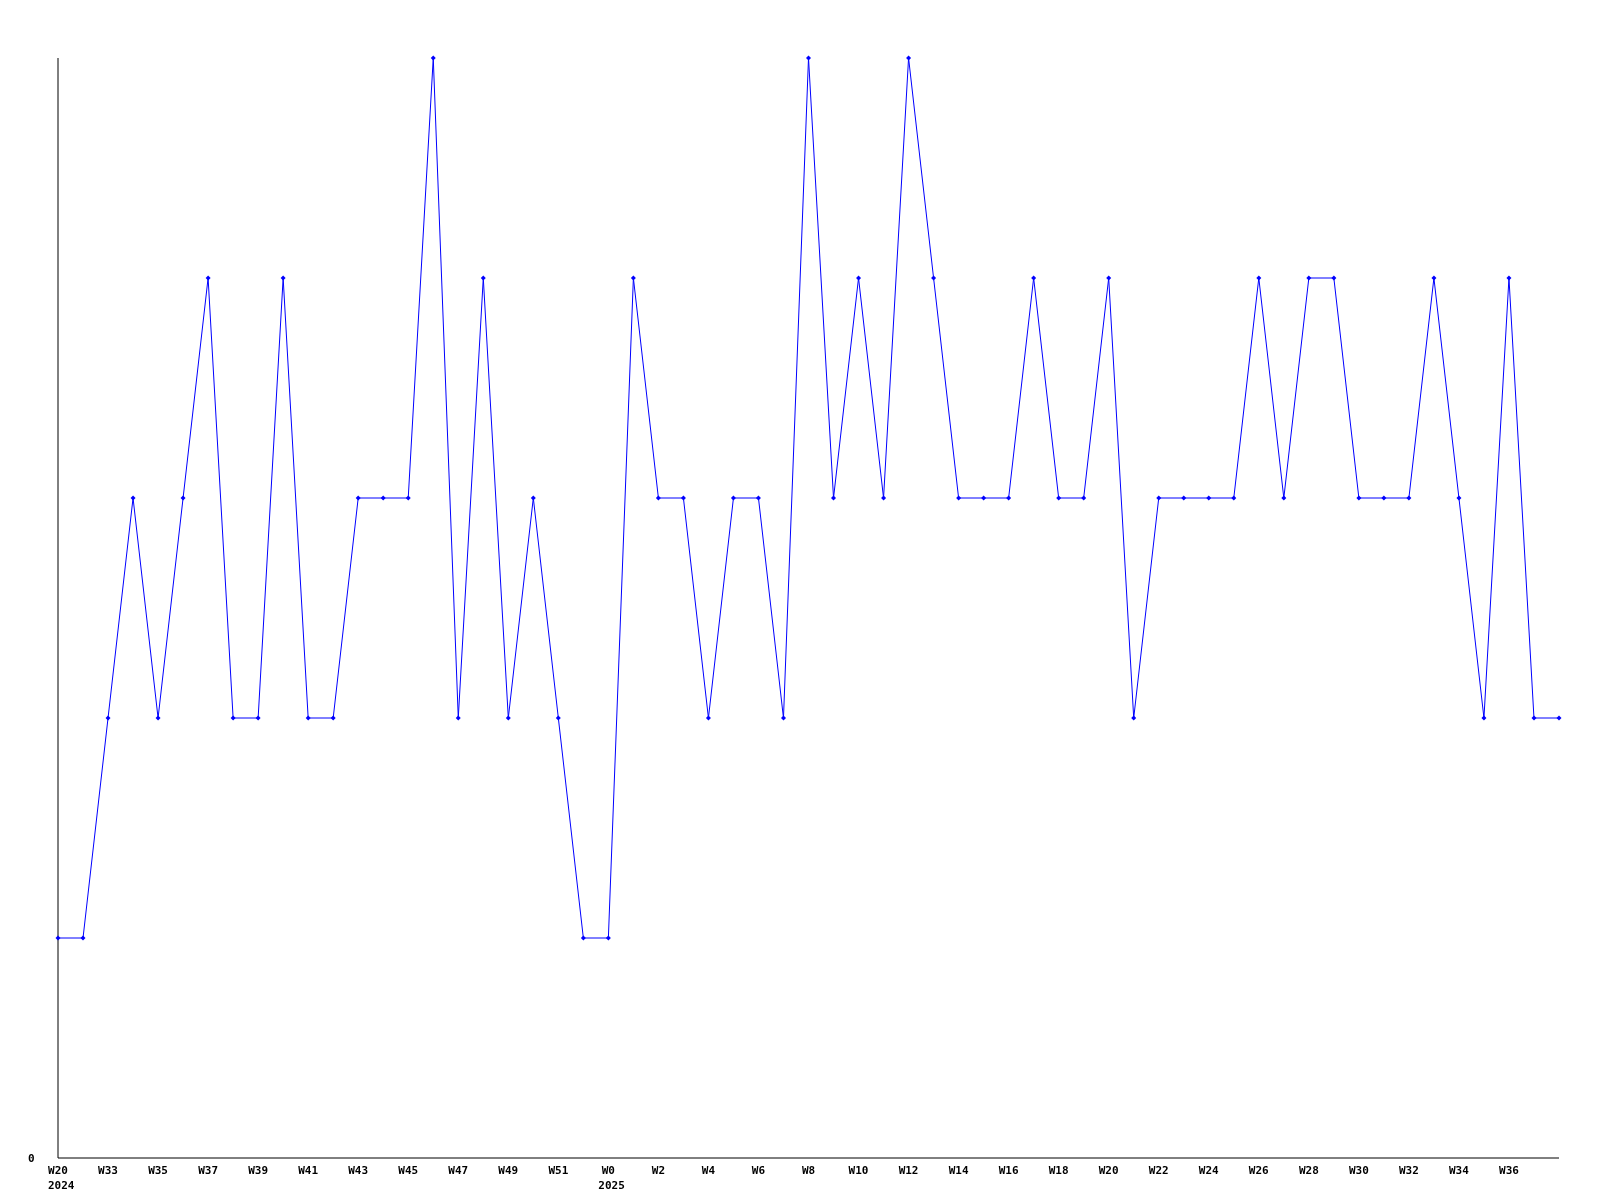 The height and width of the screenshot is (1200, 1600). Describe the element at coordinates (61, 1185) in the screenshot. I see `text: 2024` at that location.